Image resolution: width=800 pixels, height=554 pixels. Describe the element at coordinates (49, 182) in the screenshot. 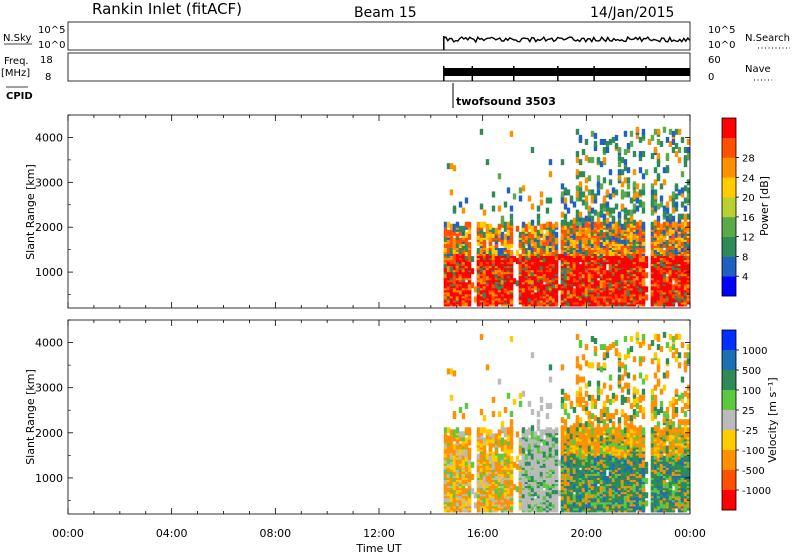

I see `y-tick-label: 3000` at that location.